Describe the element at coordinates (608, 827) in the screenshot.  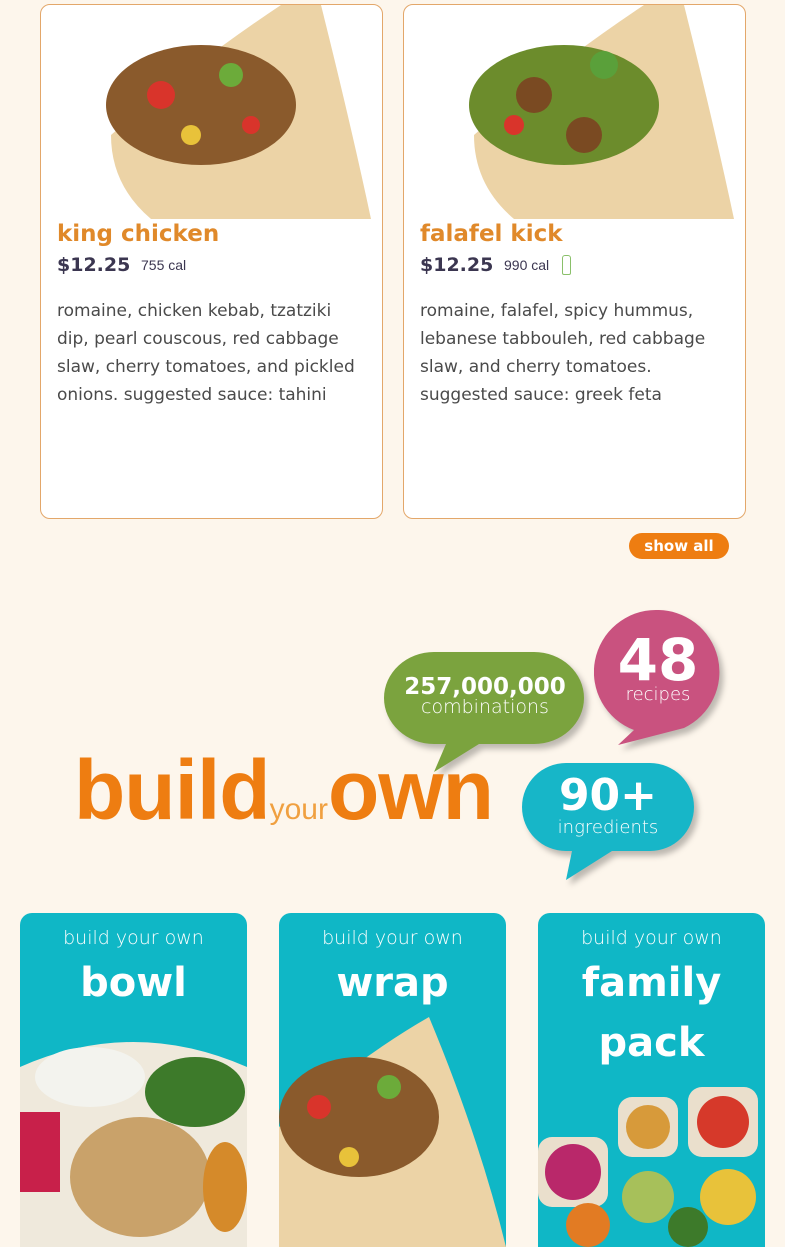
I see `stat-label: ingredients` at that location.